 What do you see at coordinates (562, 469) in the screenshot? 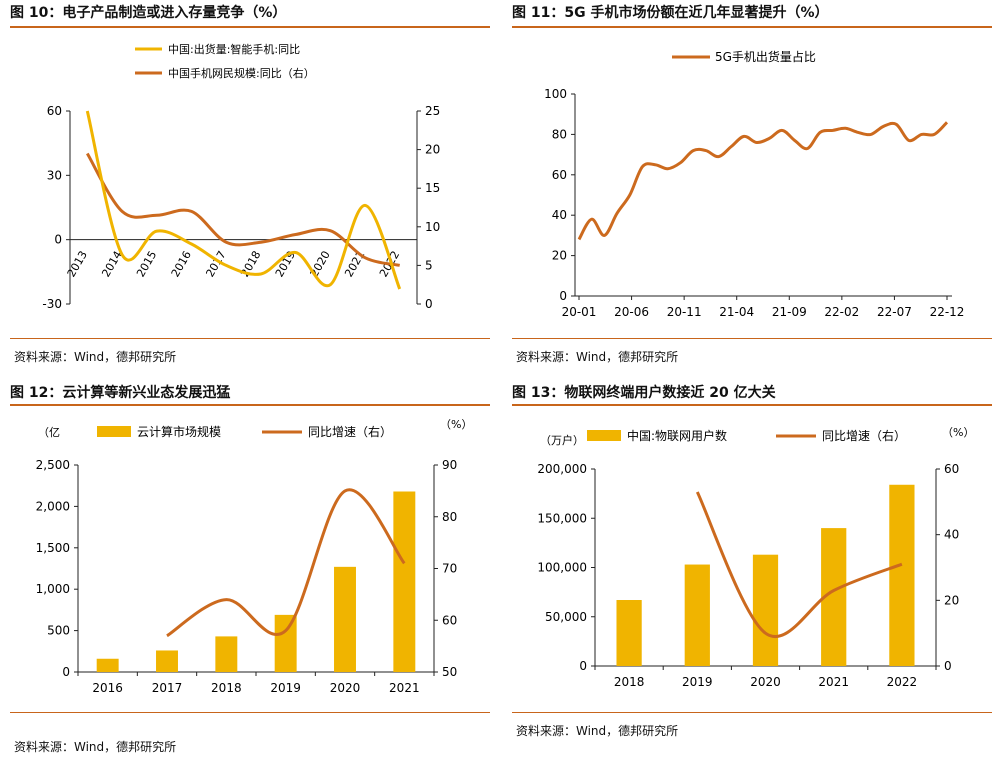
I see `left-tick-label: 200,000` at bounding box center [562, 469].